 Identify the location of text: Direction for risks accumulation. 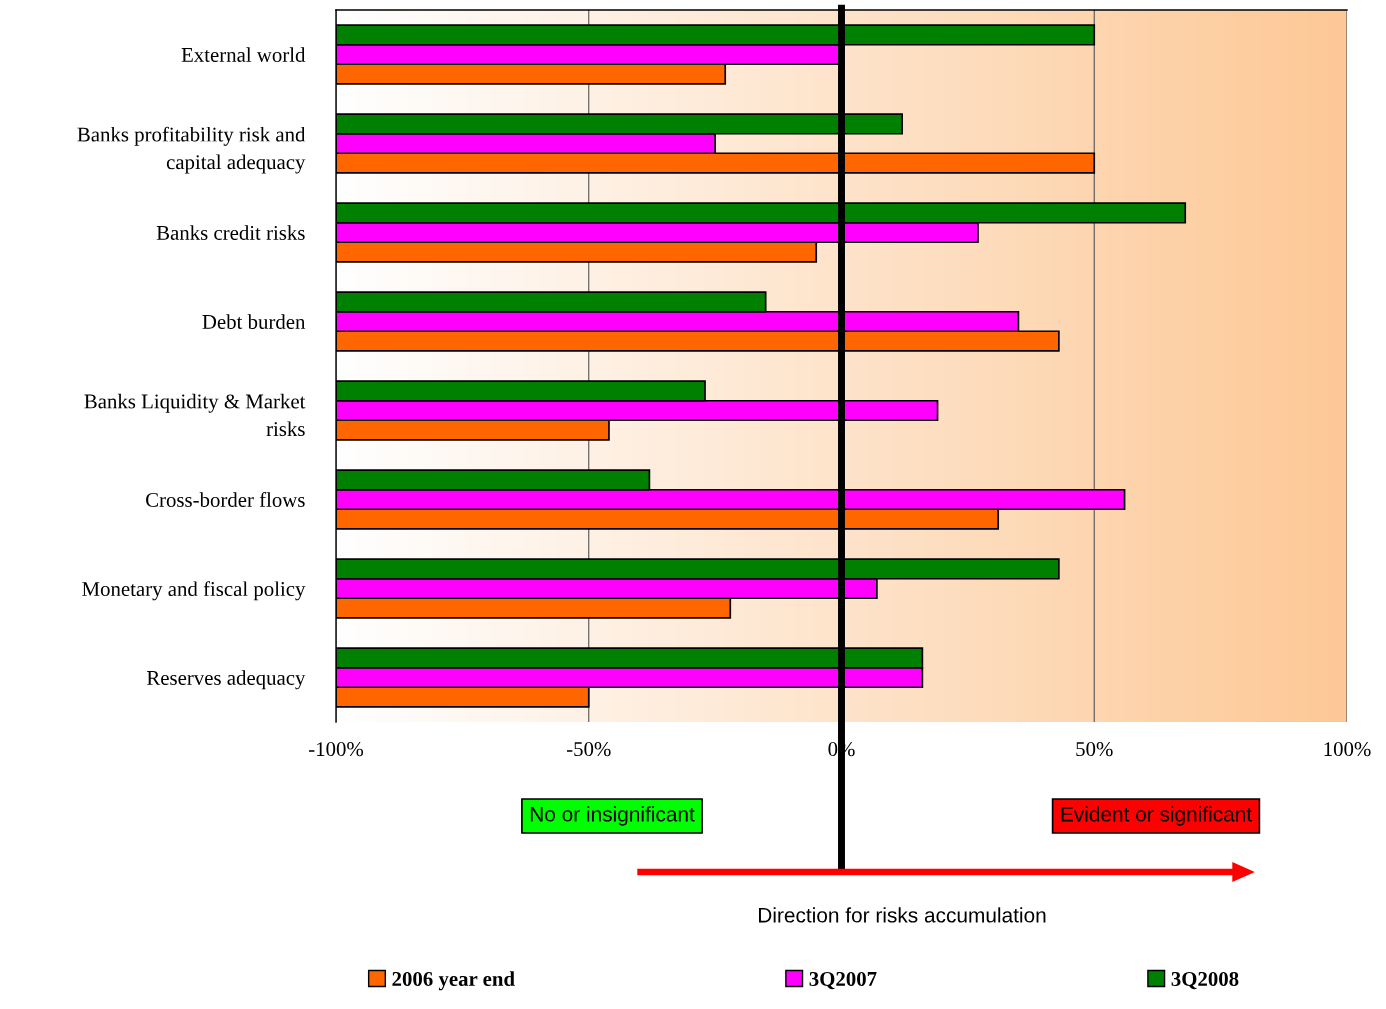
(902, 915).